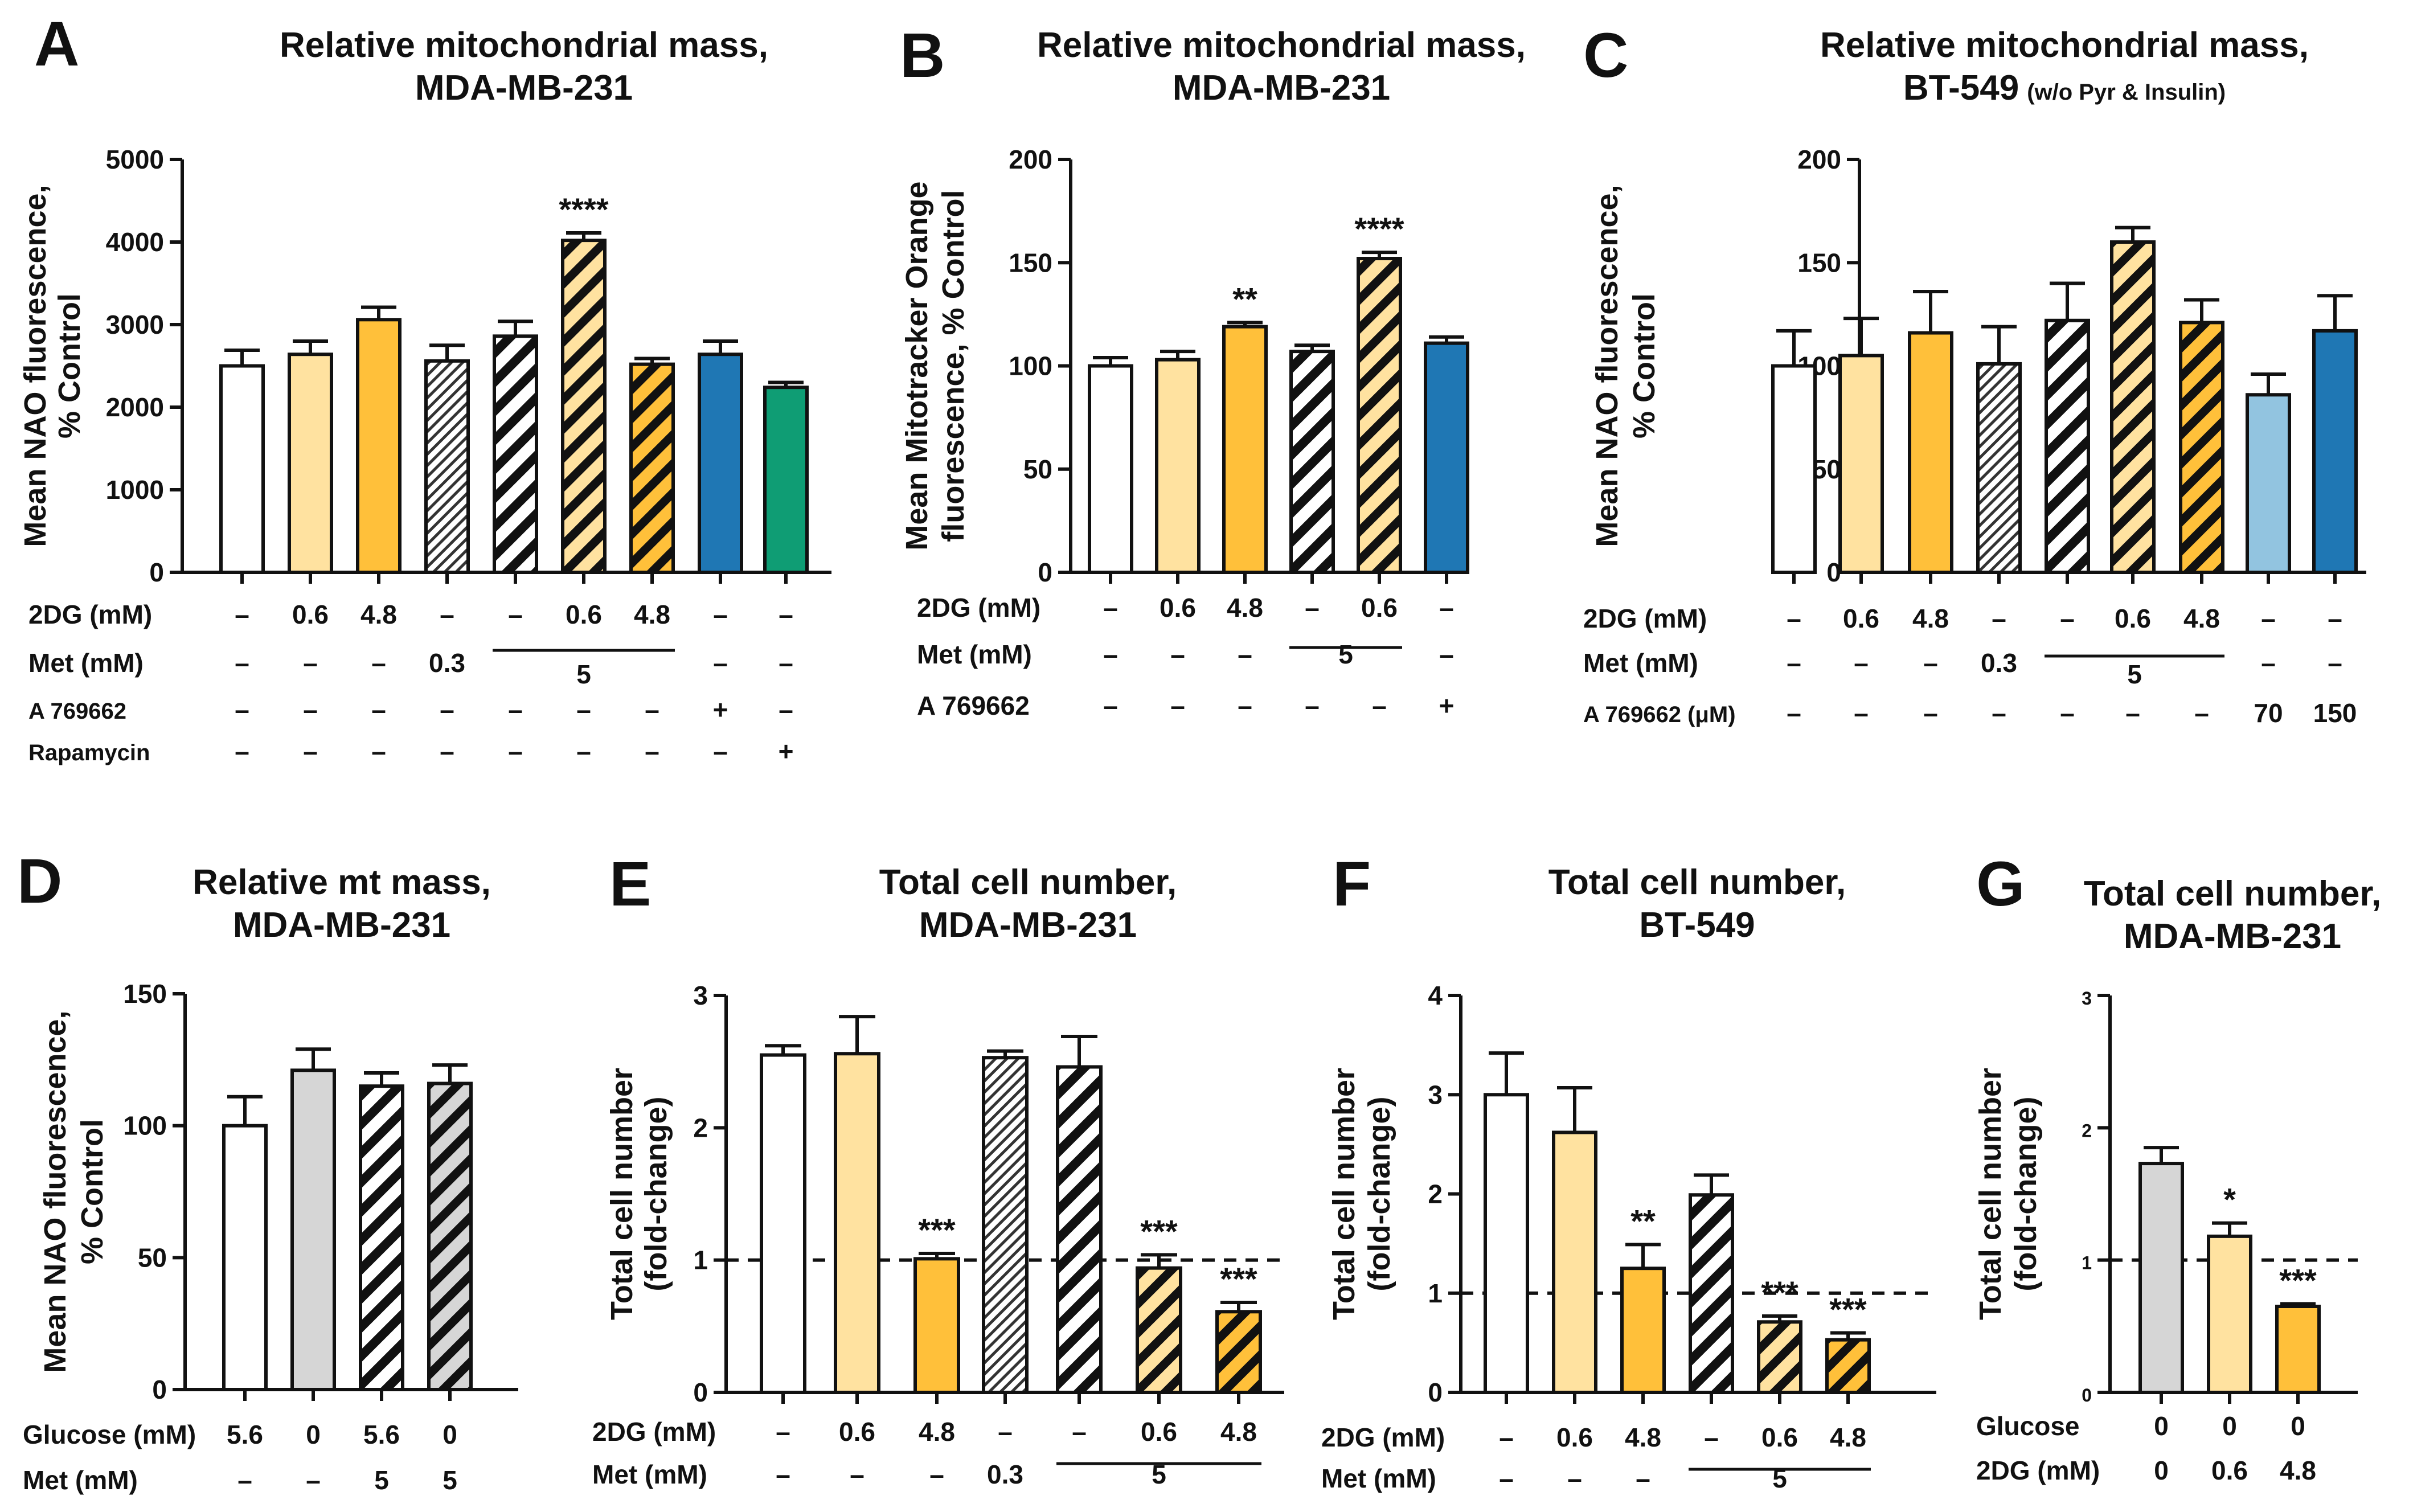 This screenshot has width=2409, height=1512. Describe the element at coordinates (135, 490) in the screenshot. I see `y-tick-label: 1000` at that location.